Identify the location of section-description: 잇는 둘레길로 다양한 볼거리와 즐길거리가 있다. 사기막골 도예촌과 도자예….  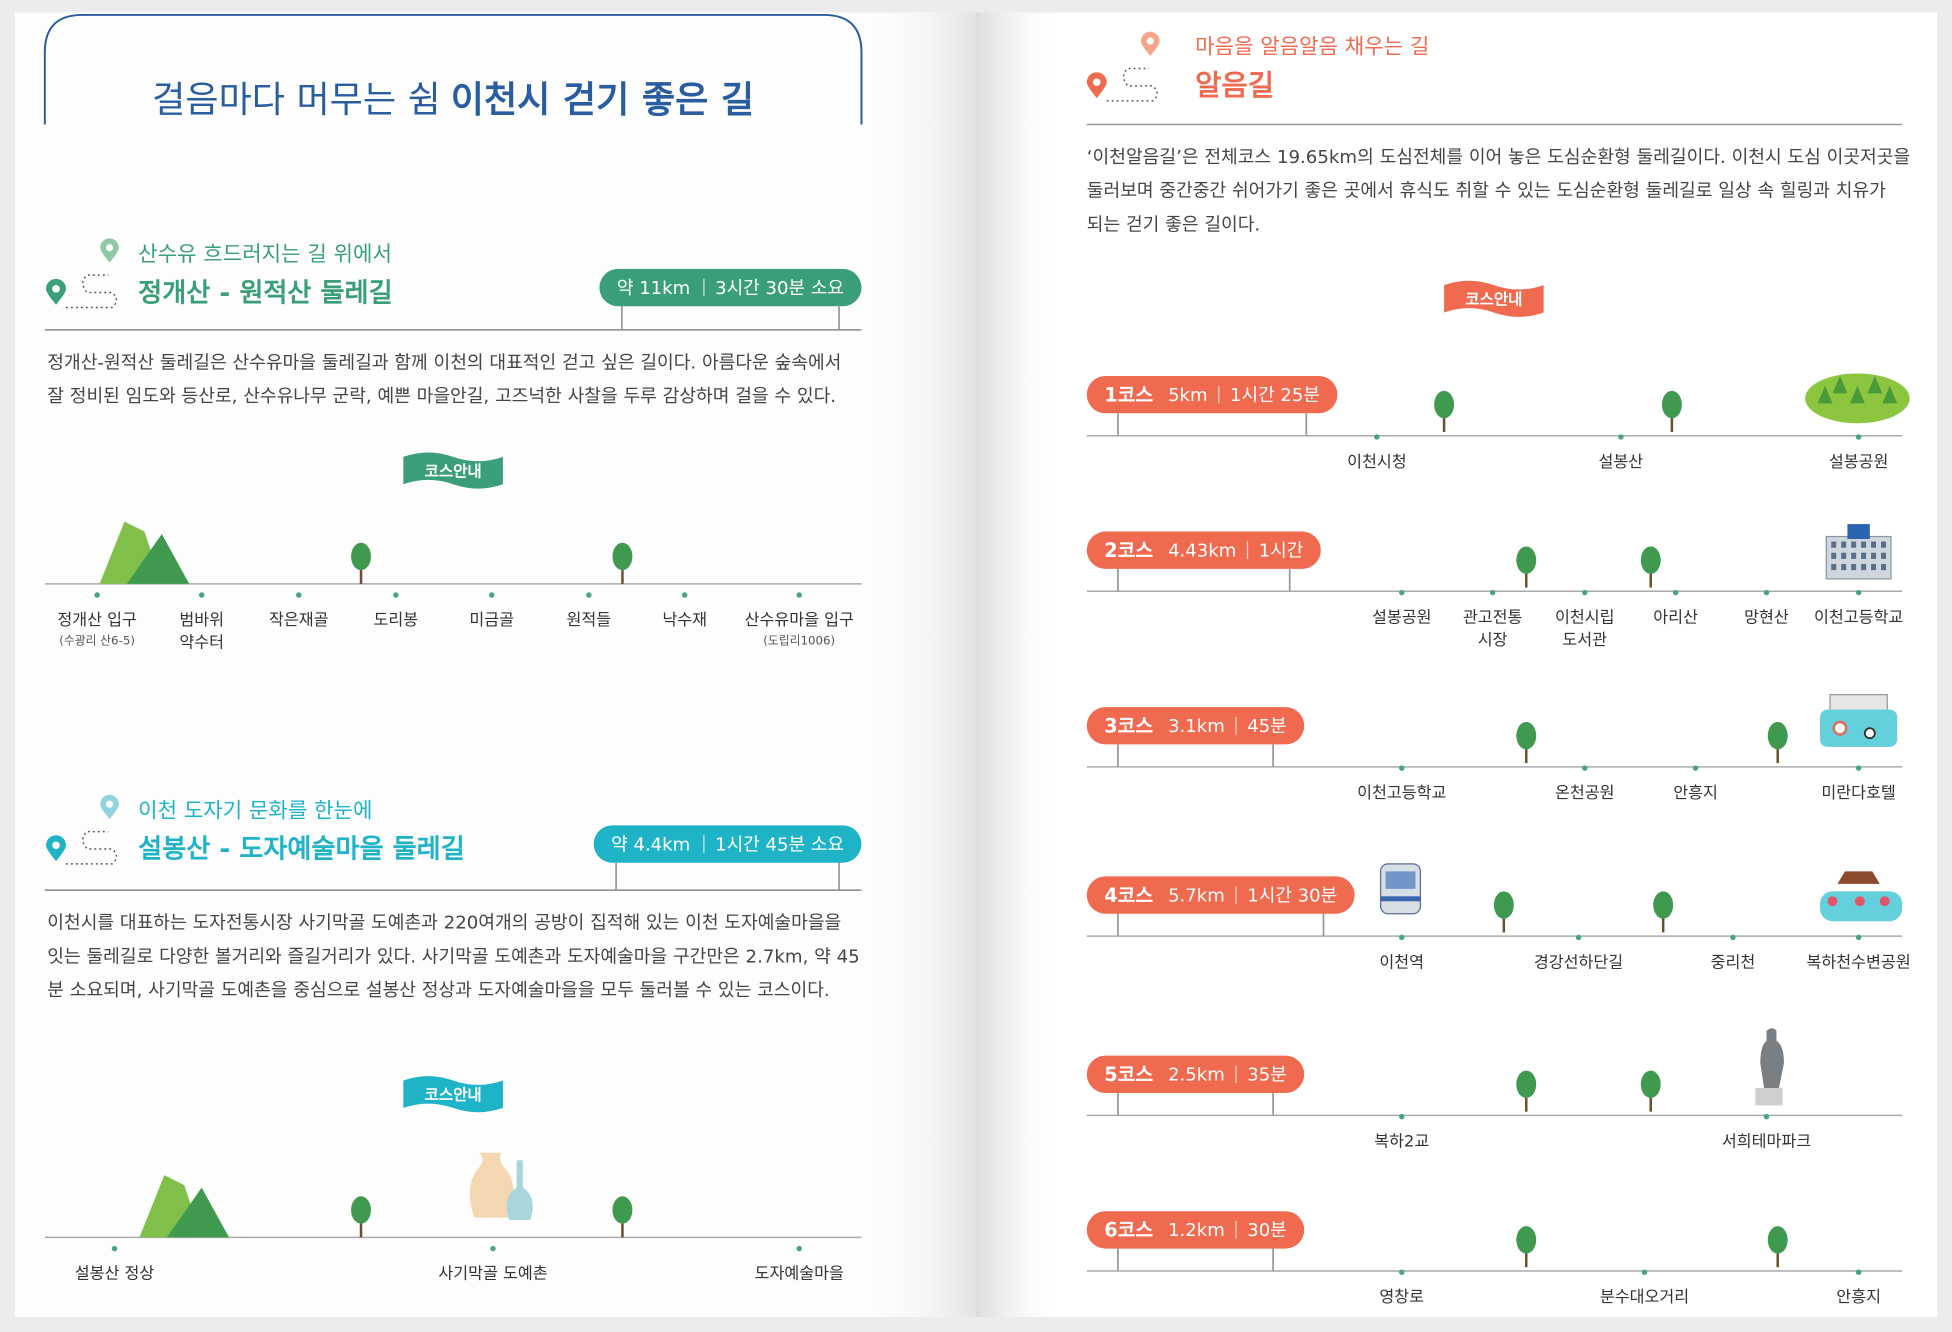
(453, 956).